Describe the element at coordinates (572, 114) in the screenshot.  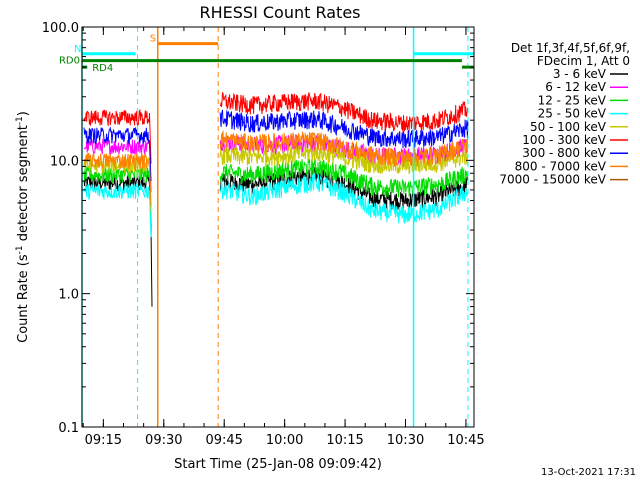
I see `legend-label-3: 25 - 50 keV` at that location.